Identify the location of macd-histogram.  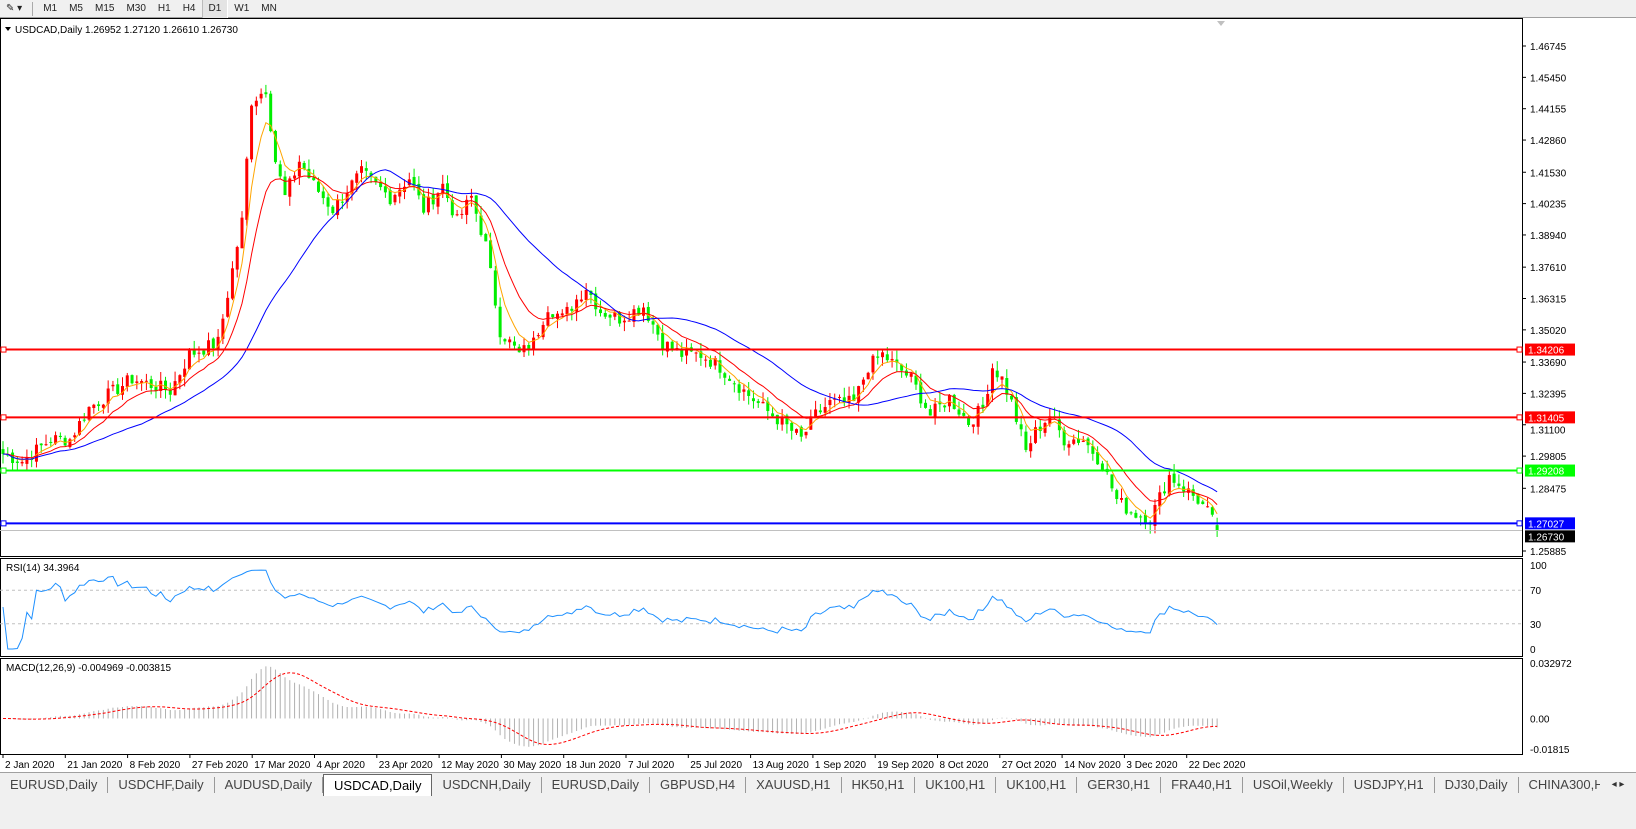
(612, 706).